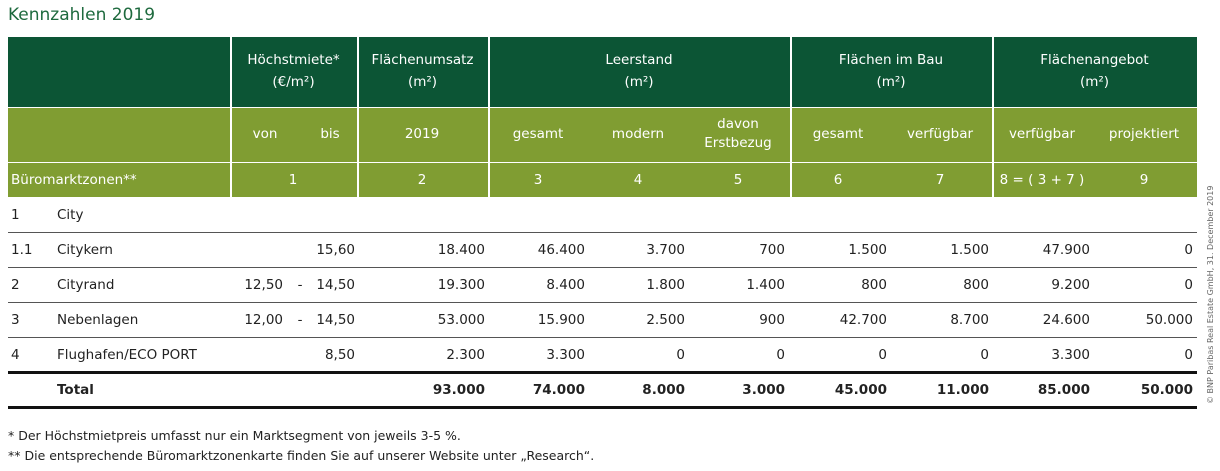 The height and width of the screenshot is (471, 1220). I want to click on row-number: 1.1, so click(22, 249).